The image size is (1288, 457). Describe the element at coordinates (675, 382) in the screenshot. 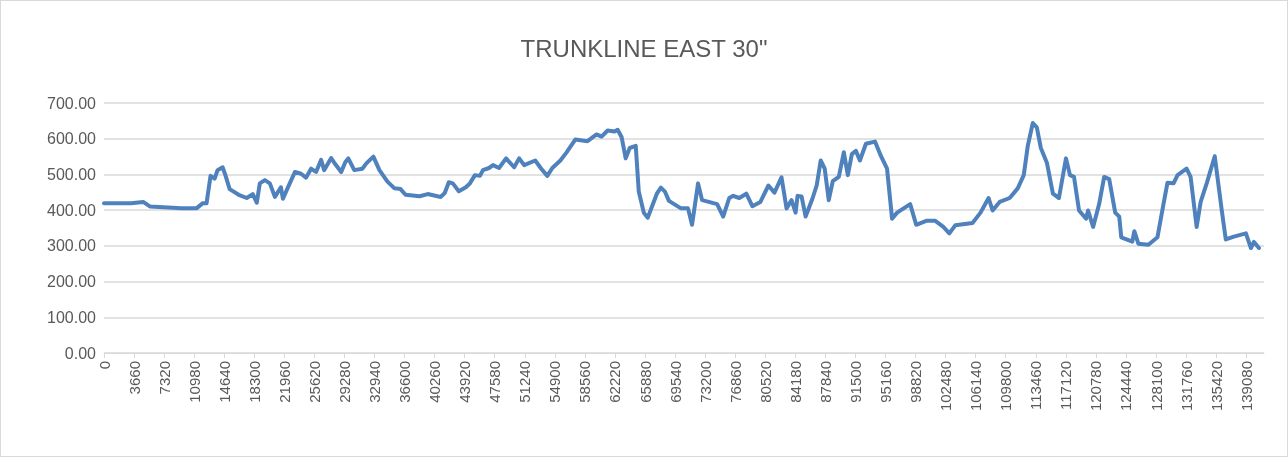

I see `x-tick-label: 69540` at that location.